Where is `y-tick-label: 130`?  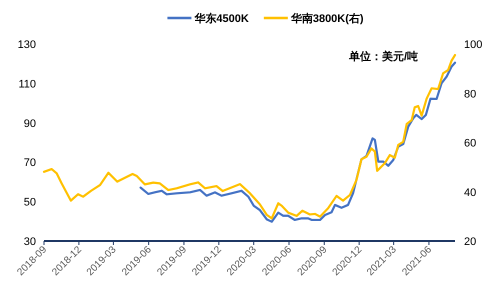 y-tick-label: 130 is located at coordinates (27, 45).